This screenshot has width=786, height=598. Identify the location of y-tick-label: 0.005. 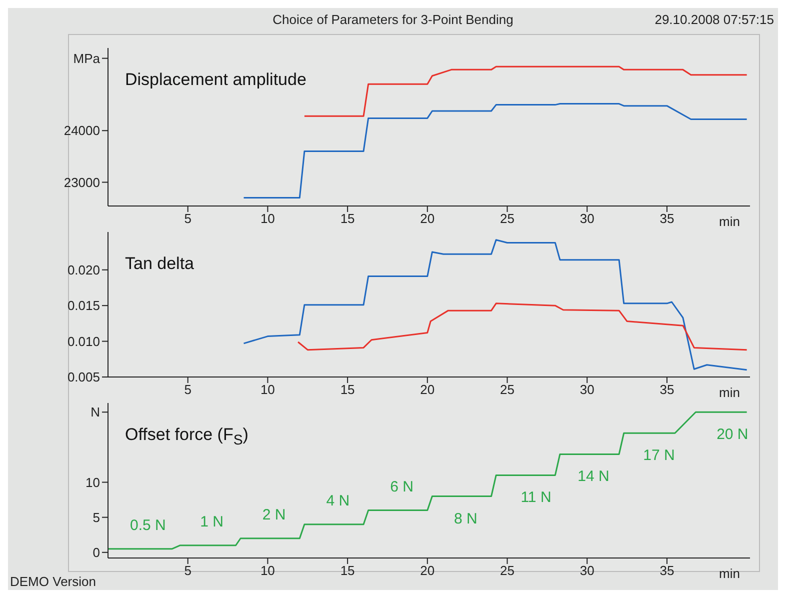
(83, 377).